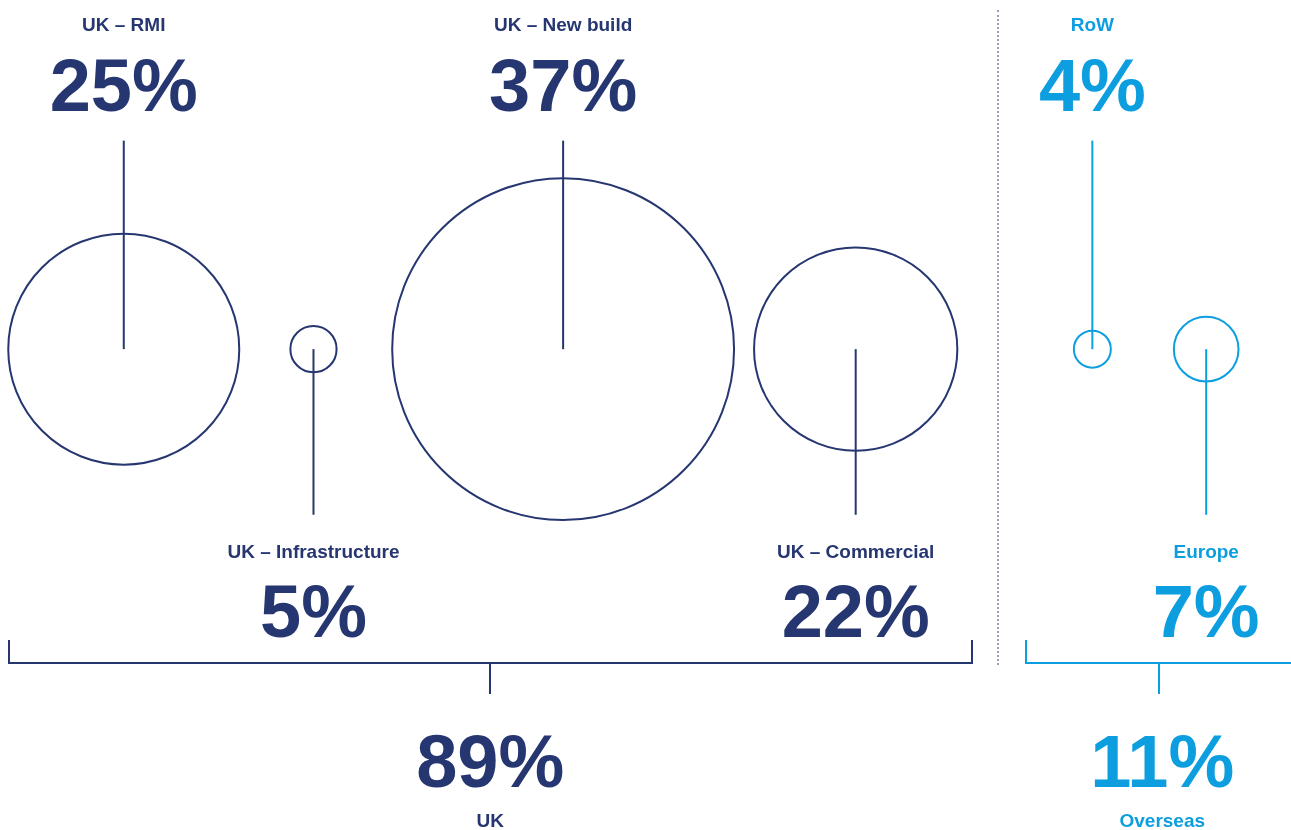 Image resolution: width=1291 pixels, height=830 pixels. What do you see at coordinates (1092, 24) in the screenshot?
I see `category-label: RoW` at bounding box center [1092, 24].